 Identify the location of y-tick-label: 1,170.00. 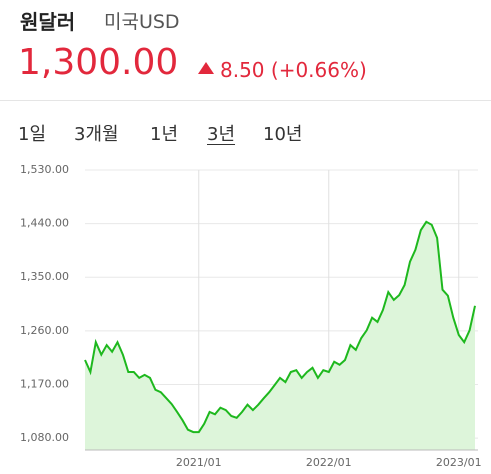
(44, 383).